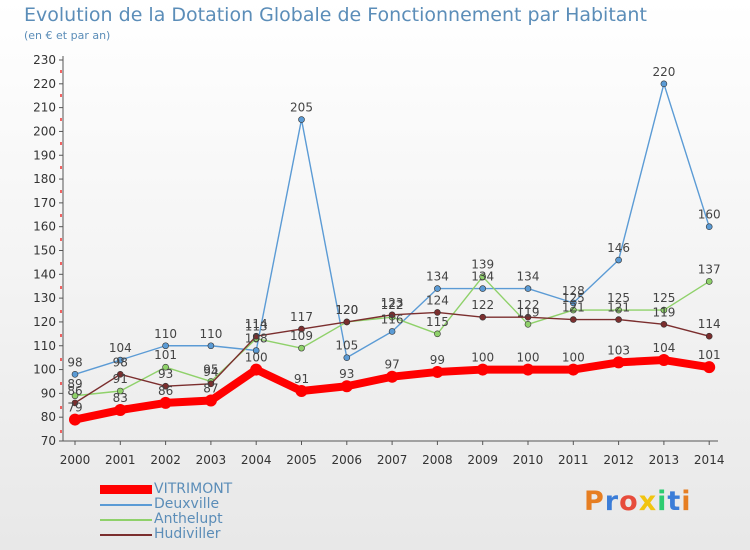 This screenshot has width=750, height=550. Describe the element at coordinates (75, 460) in the screenshot. I see `x-tick-label: 2000` at that location.